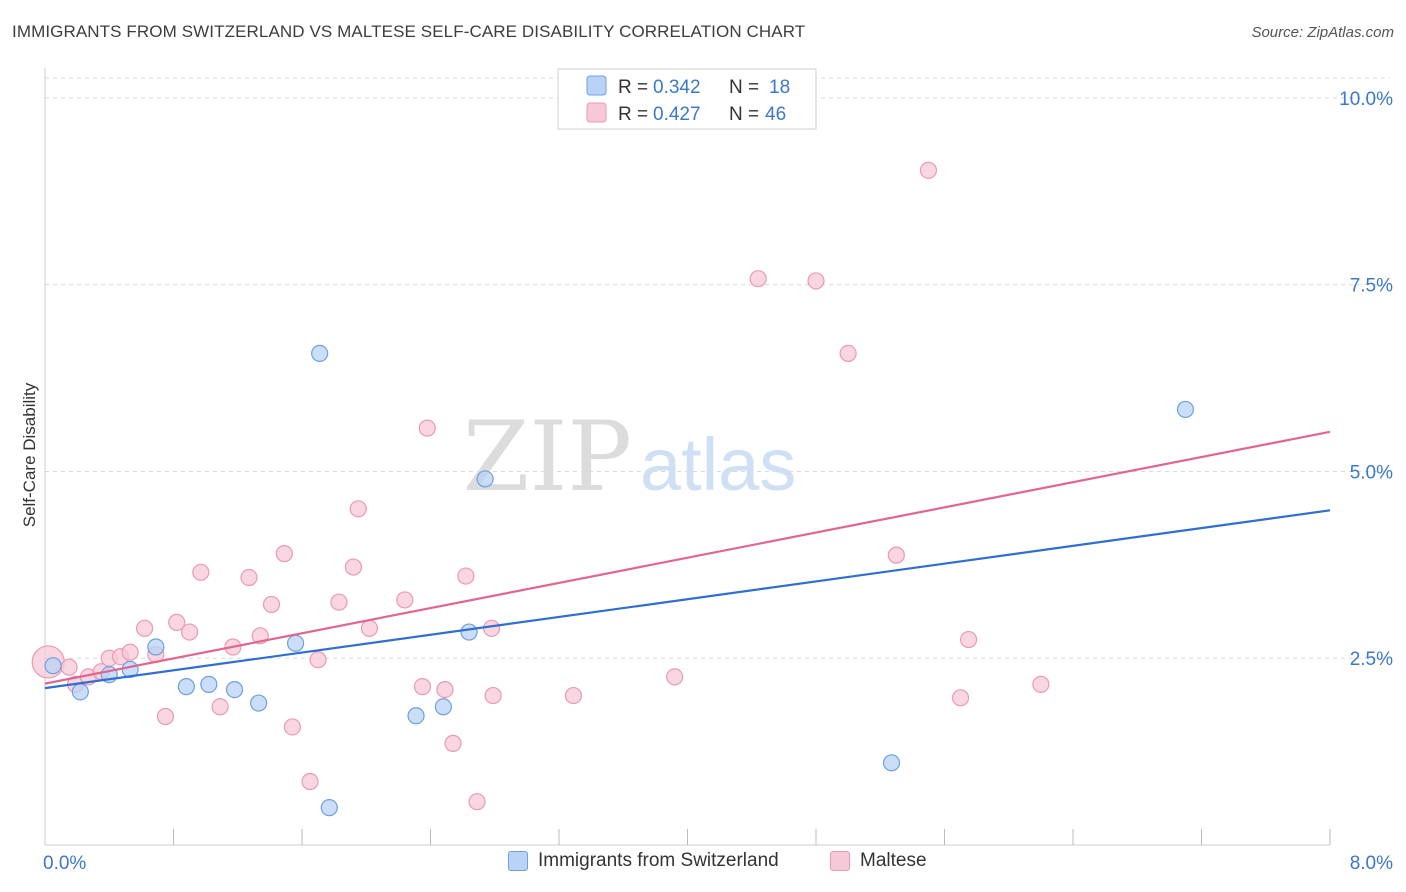 This screenshot has height=892, width=1406. Describe the element at coordinates (596, 112) in the screenshot. I see `stats-legend-swatch-pink` at that location.